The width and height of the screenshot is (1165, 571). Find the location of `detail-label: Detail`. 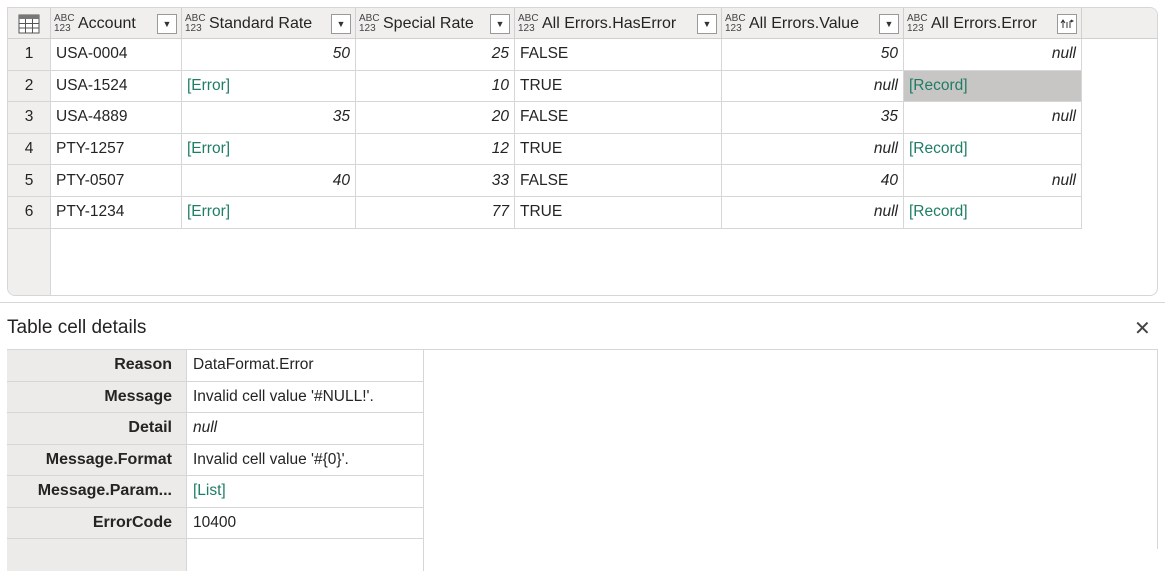

detail-label: Detail is located at coordinates (97, 429).